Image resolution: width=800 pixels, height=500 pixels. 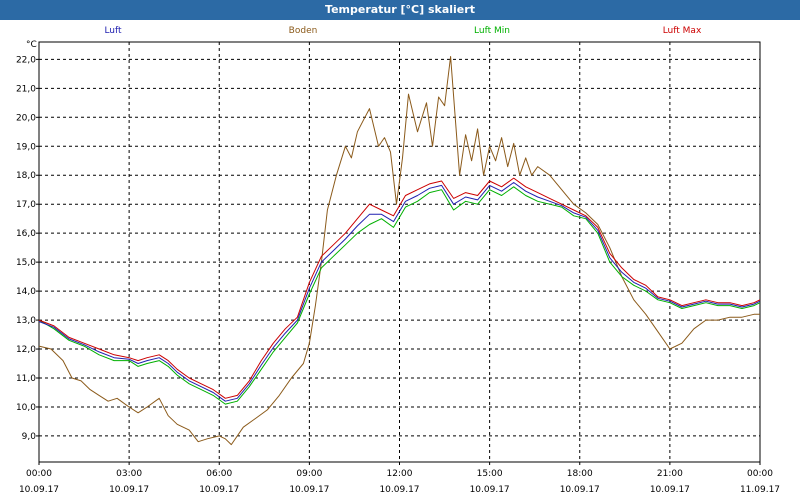 I want to click on x-tick-time: 09:00, so click(x=309, y=474).